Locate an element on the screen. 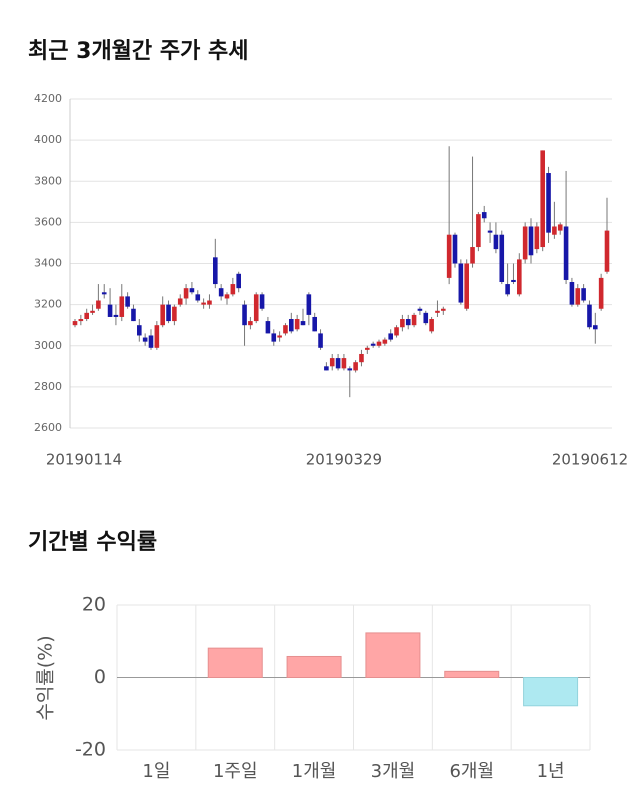 The image size is (640, 810). y-tick-label: 3000 is located at coordinates (48, 345).